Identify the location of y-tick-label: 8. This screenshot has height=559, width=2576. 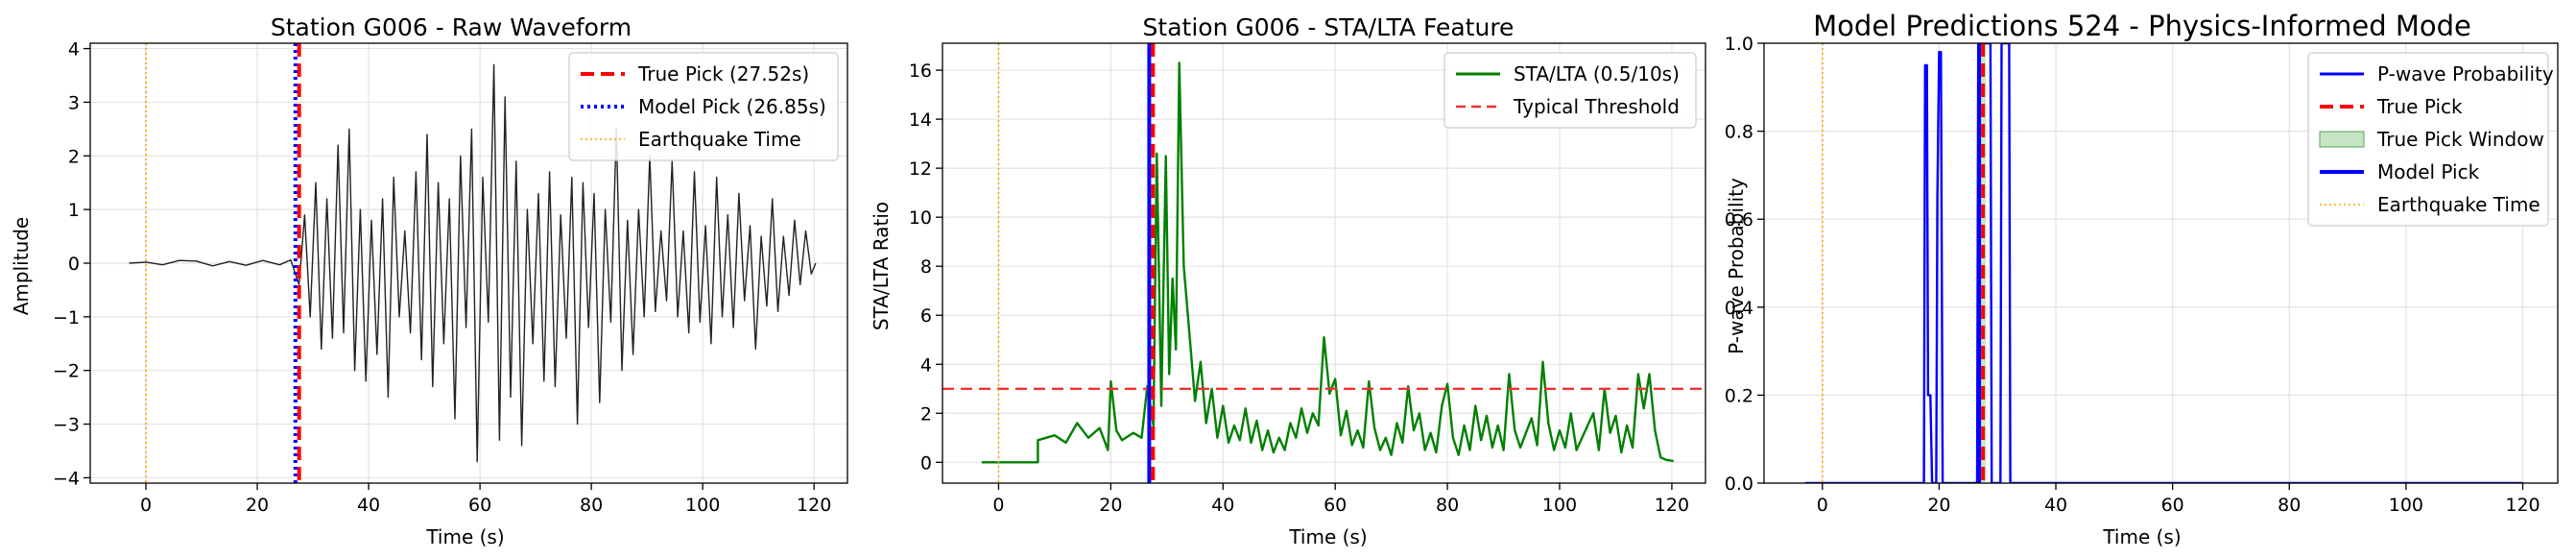
(926, 267).